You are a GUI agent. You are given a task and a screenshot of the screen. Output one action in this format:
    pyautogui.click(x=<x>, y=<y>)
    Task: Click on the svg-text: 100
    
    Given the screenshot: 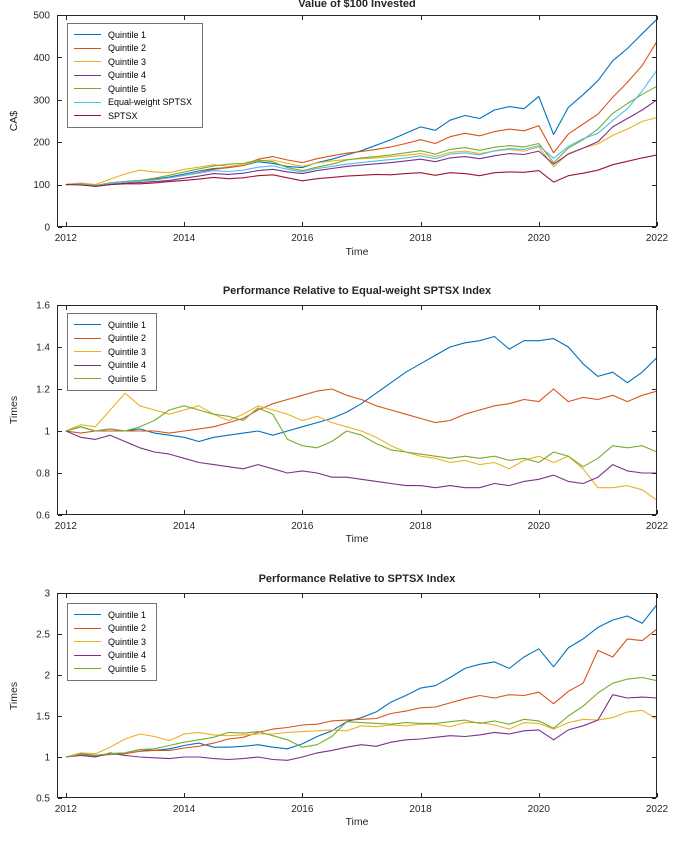 What is the action you would take?
    pyautogui.click(x=41, y=185)
    